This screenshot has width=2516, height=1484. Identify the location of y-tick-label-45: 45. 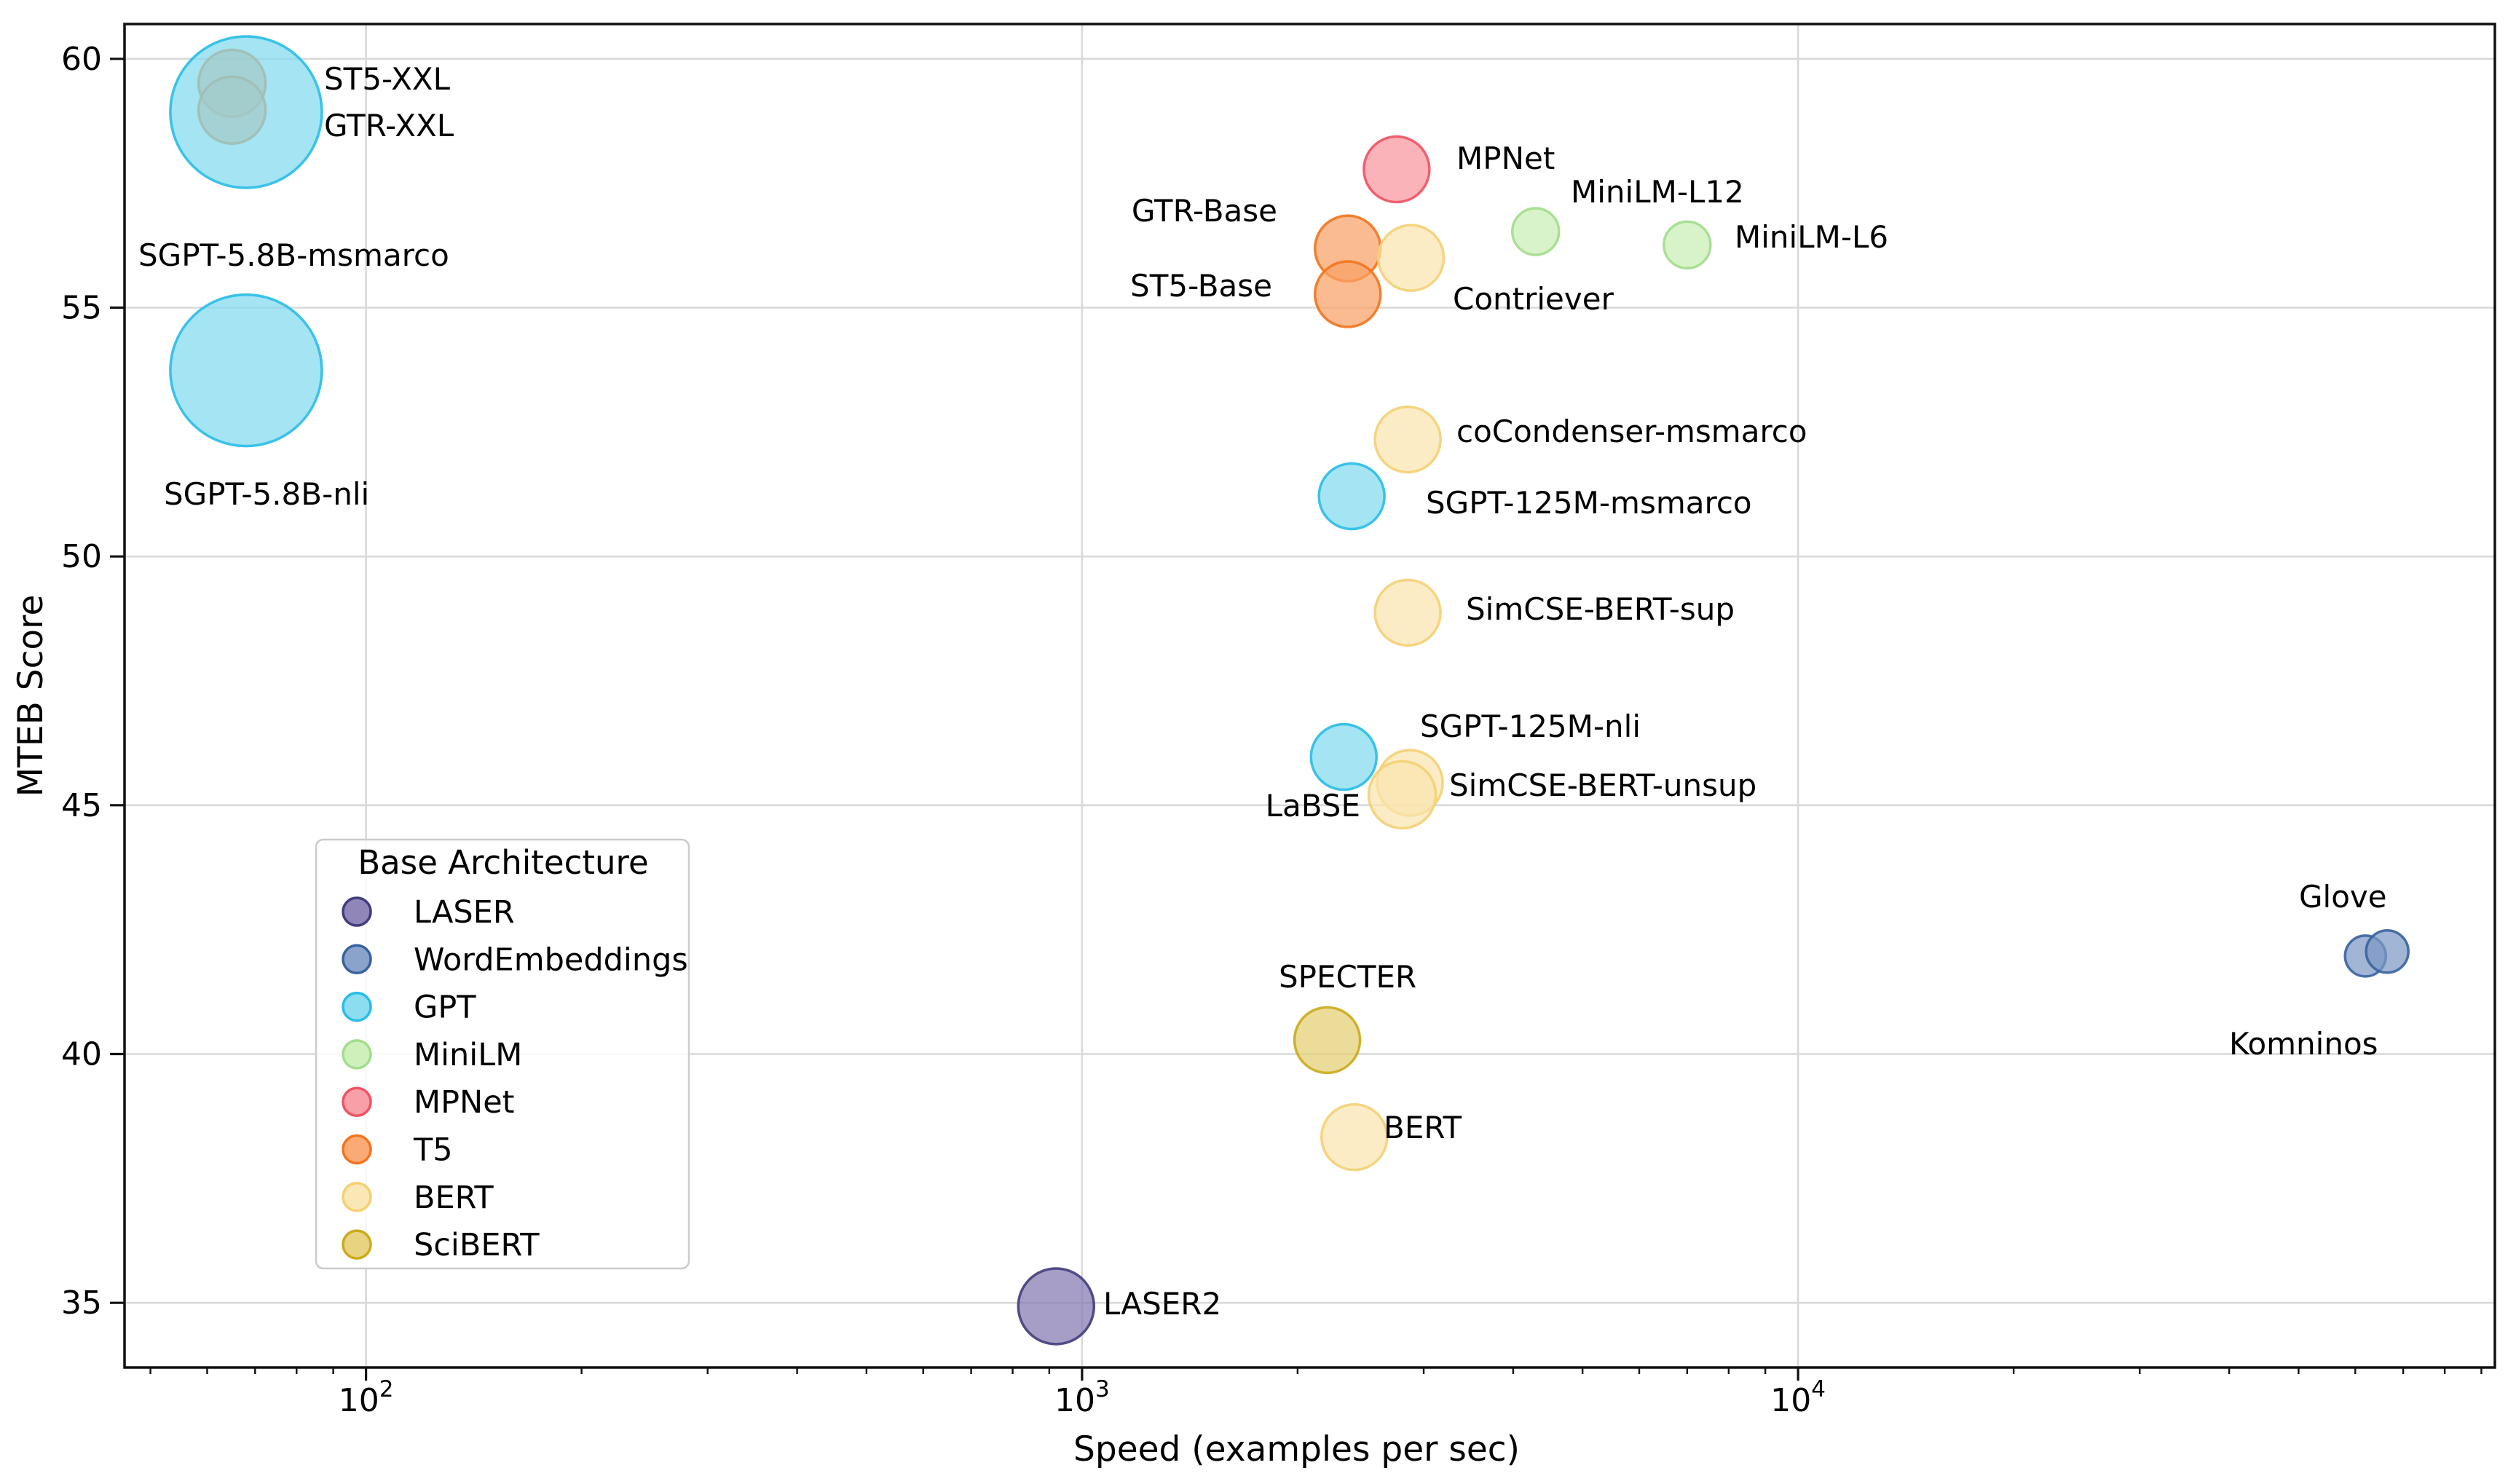
(82, 805).